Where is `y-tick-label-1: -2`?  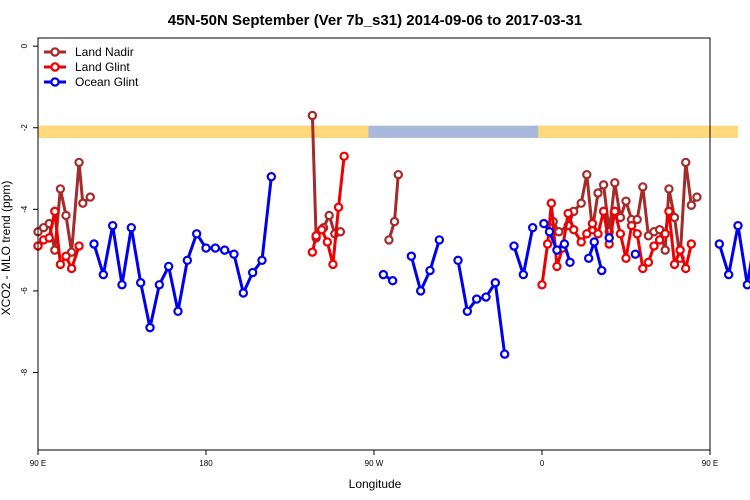 y-tick-label-1: -2 is located at coordinates (24, 128).